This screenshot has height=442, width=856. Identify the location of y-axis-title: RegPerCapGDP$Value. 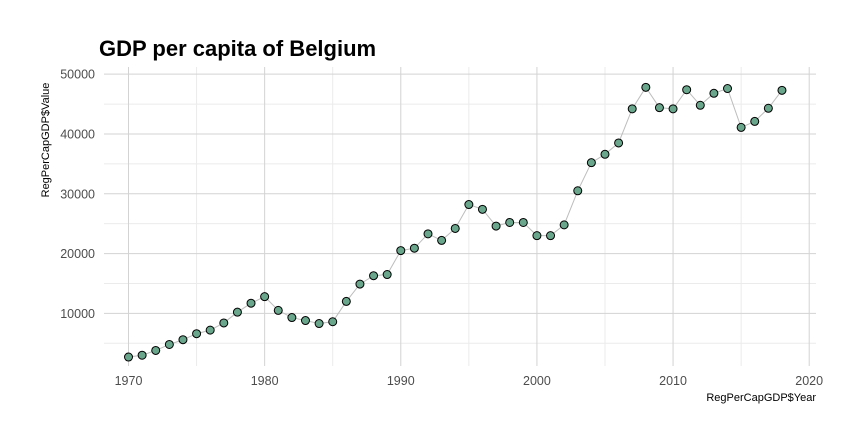
(46, 140).